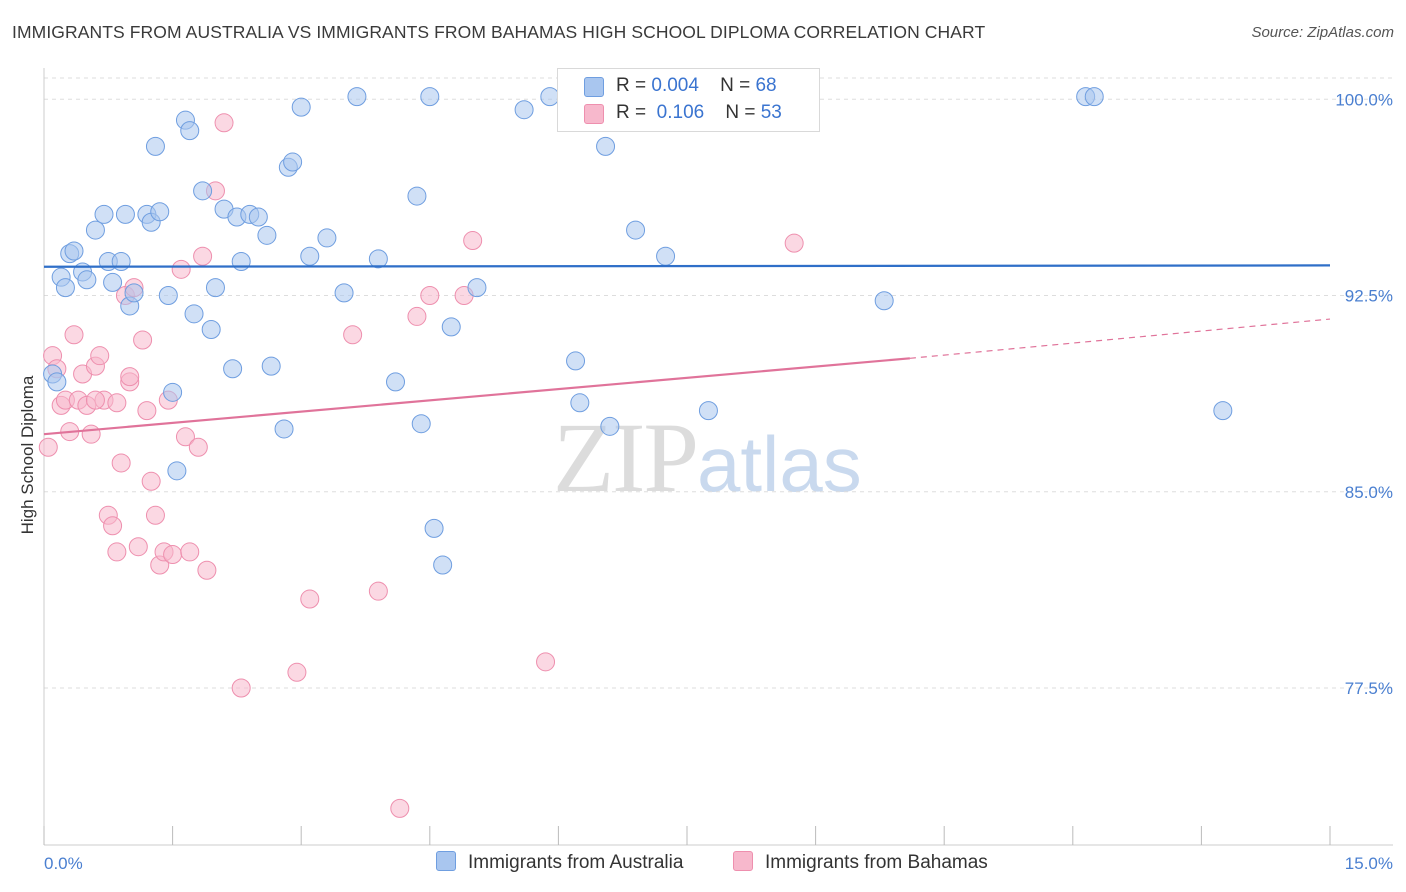  I want to click on legend-bahamas-stats: R = 0.106 N = 53, so click(699, 112).